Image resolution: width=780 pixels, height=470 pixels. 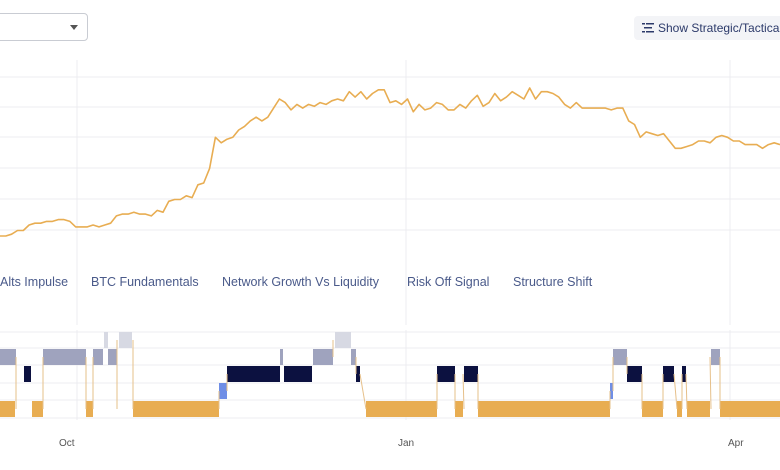 What do you see at coordinates (553, 282) in the screenshot?
I see `legend-item-structure-shift: Structure Shift` at bounding box center [553, 282].